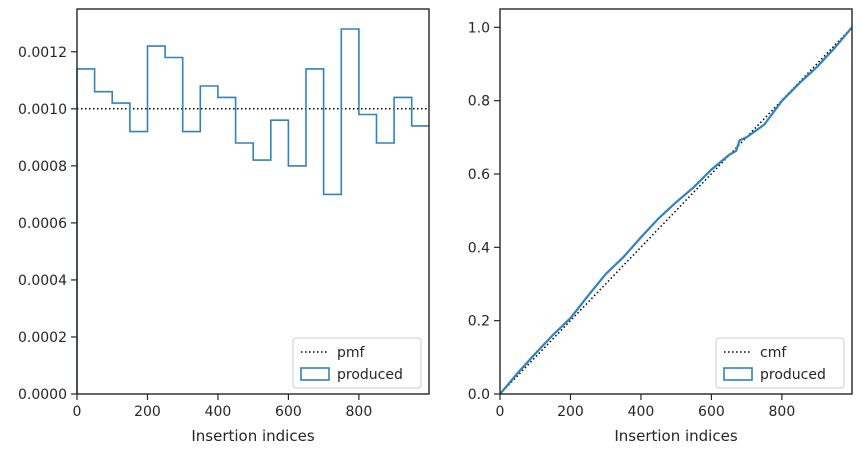 The width and height of the screenshot is (861, 453). What do you see at coordinates (479, 322) in the screenshot?
I see `y-tick-label: 0.2` at bounding box center [479, 322].